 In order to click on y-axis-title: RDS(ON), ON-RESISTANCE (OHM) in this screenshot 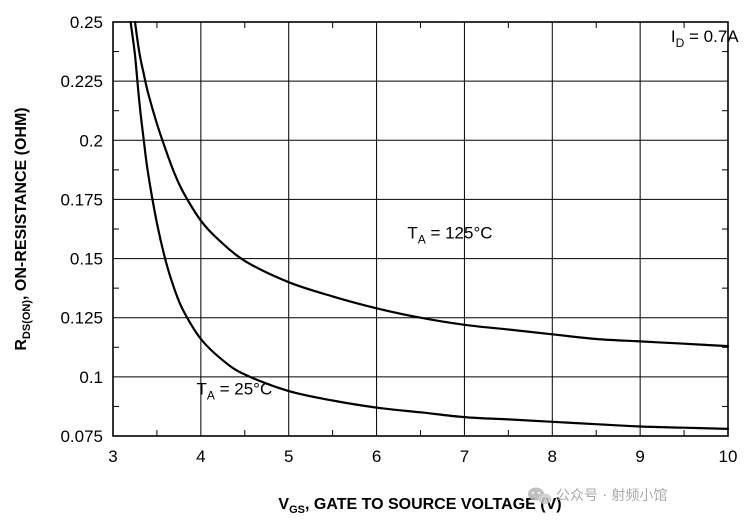, I will do `click(23, 228)`.